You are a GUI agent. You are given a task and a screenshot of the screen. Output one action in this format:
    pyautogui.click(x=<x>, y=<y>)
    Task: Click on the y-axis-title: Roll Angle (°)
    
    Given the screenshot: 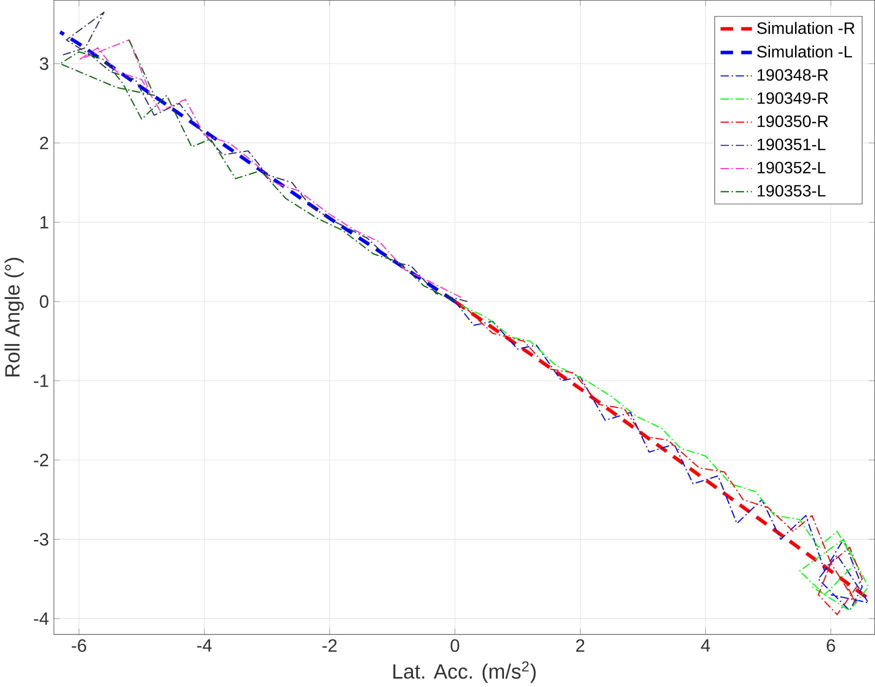 What is the action you would take?
    pyautogui.click(x=14, y=317)
    